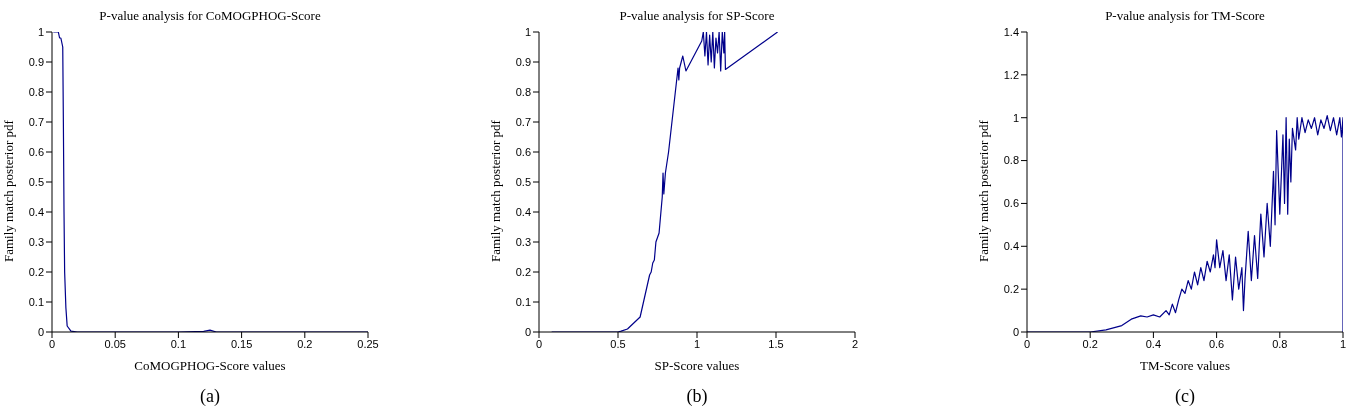  Describe the element at coordinates (210, 365) in the screenshot. I see `x-axis-title: CoMOGPHOG-Score values` at that location.